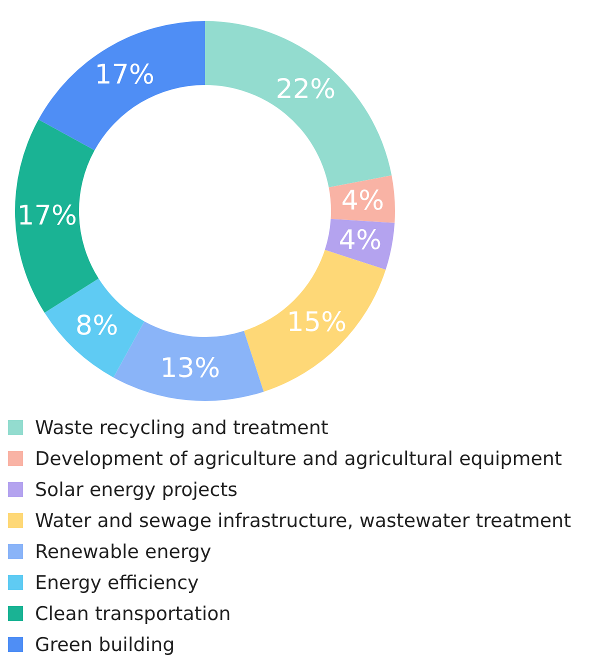 Image resolution: width=593 pixels, height=663 pixels. What do you see at coordinates (306, 89) in the screenshot?
I see `data-label: 22%` at bounding box center [306, 89].